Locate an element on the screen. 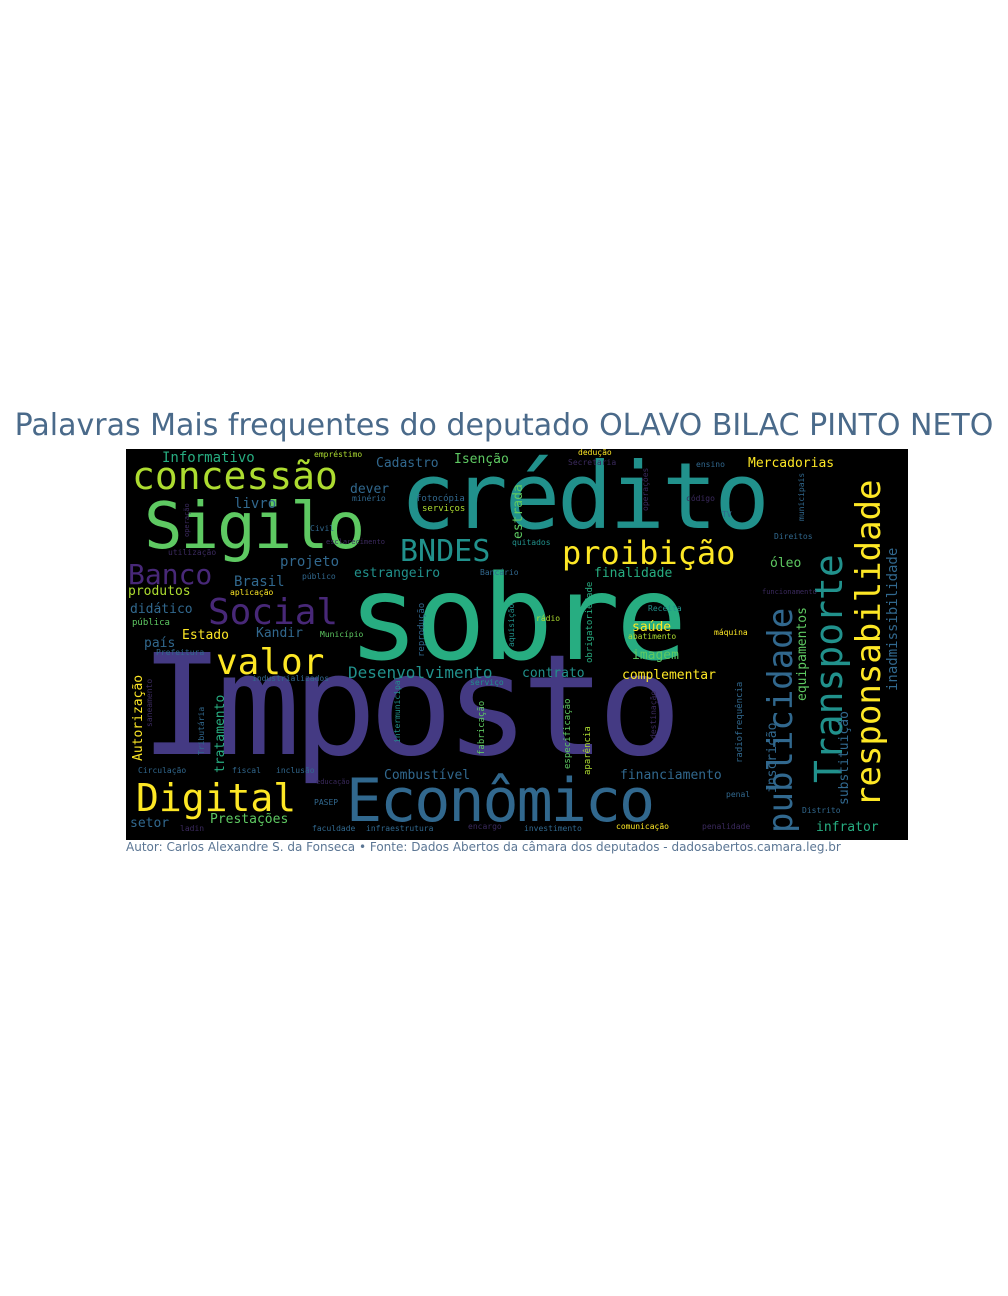 Image resolution: width=1008 pixels, height=1296 pixels. word-faculdade: faculdade is located at coordinates (334, 828).